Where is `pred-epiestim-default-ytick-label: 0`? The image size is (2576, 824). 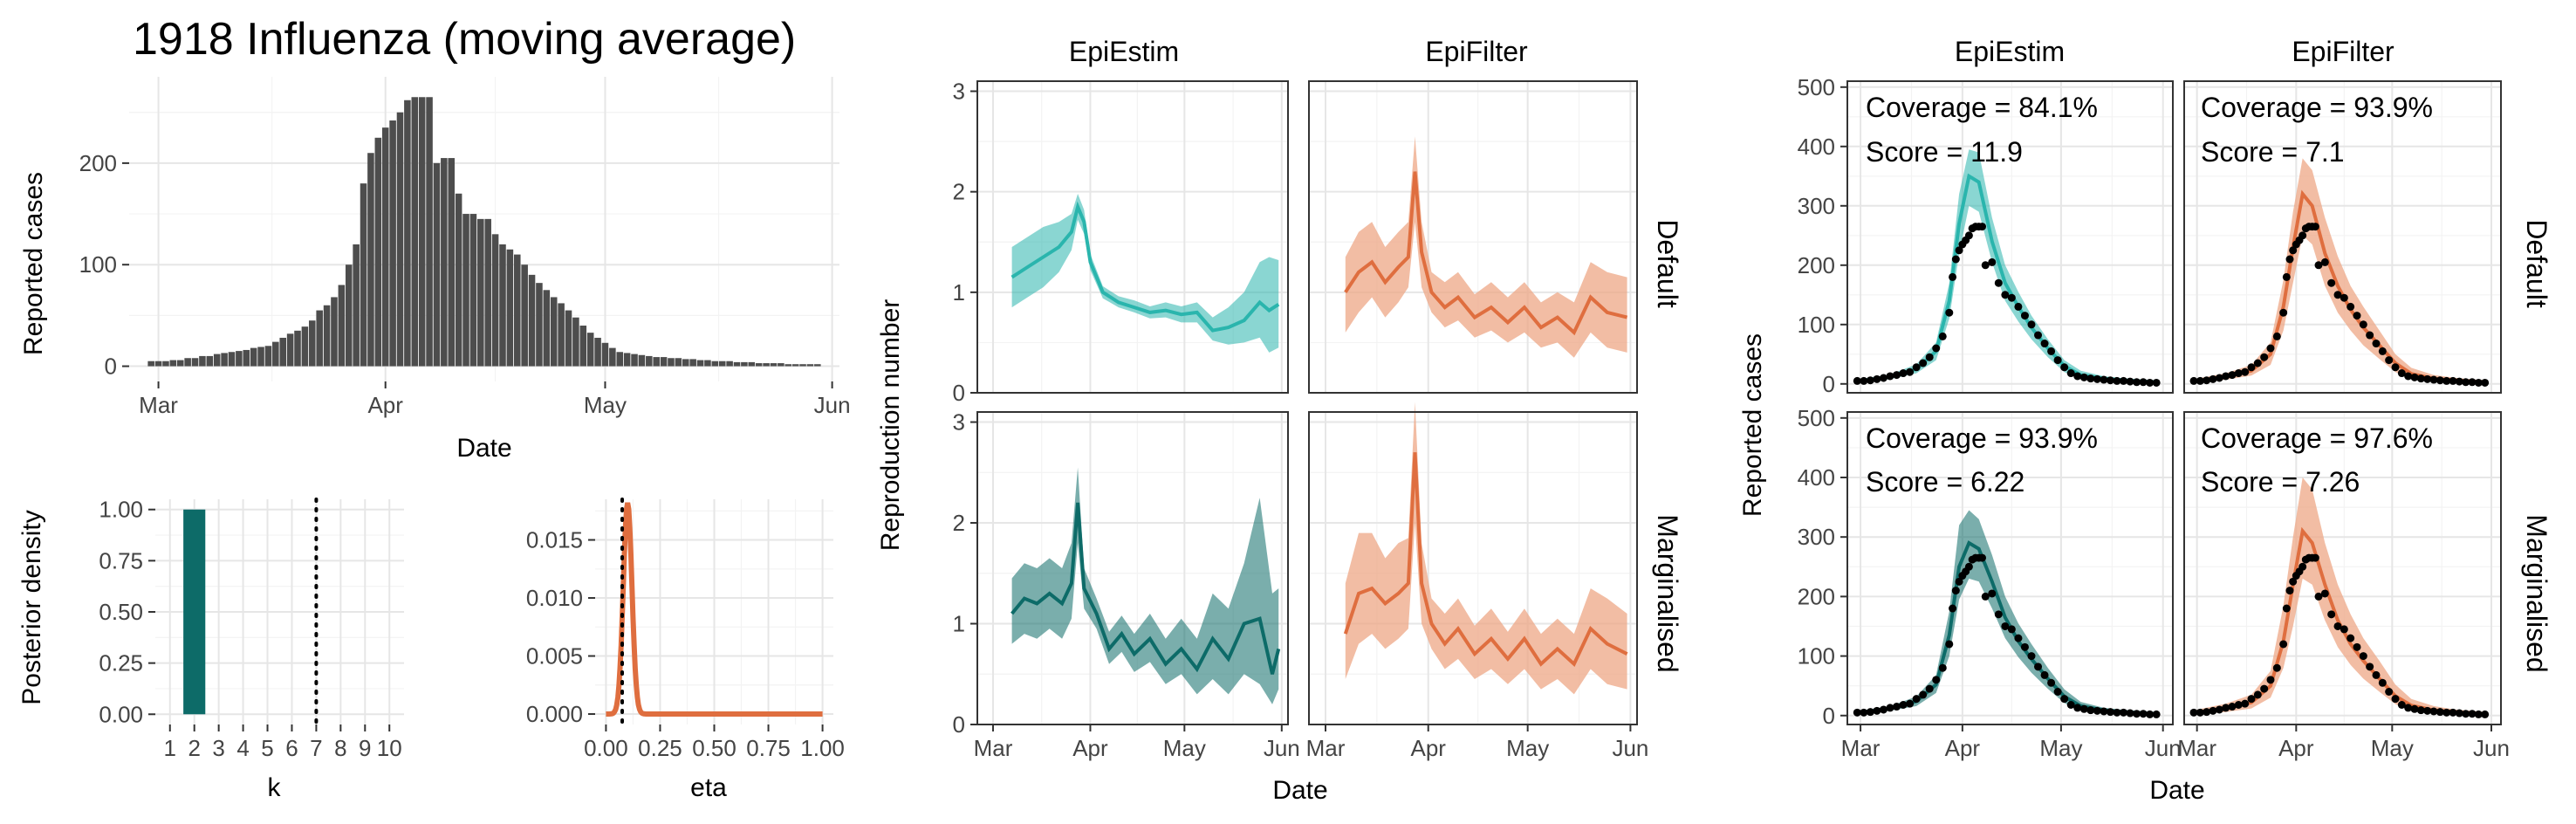
pred-epiestim-default-ytick-label: 0 is located at coordinates (1829, 384).